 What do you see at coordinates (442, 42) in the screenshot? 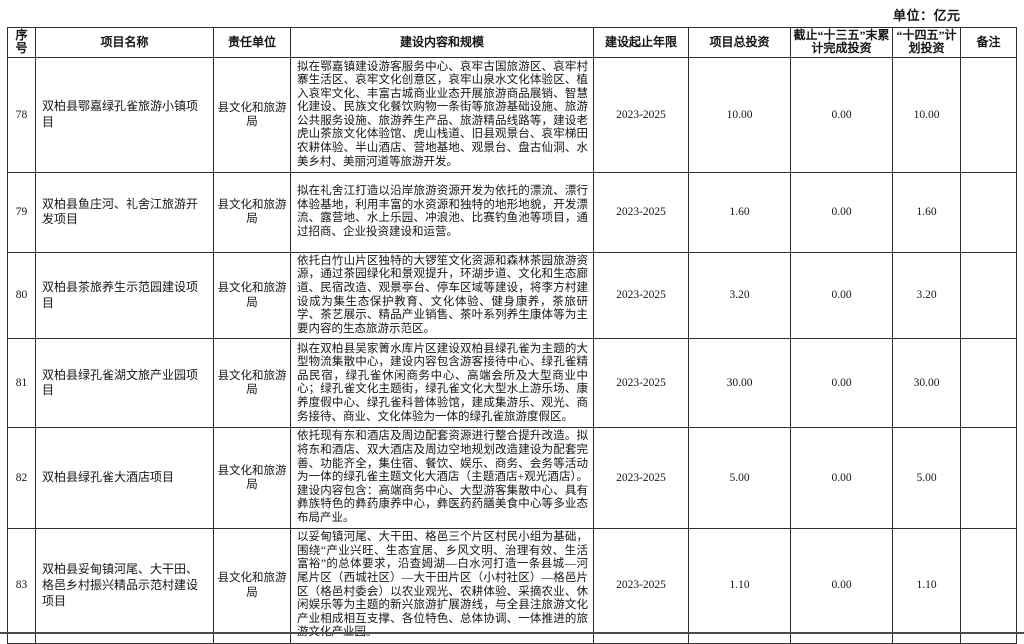
I see `column-header-content-scale: 建设内容和规模` at bounding box center [442, 42].